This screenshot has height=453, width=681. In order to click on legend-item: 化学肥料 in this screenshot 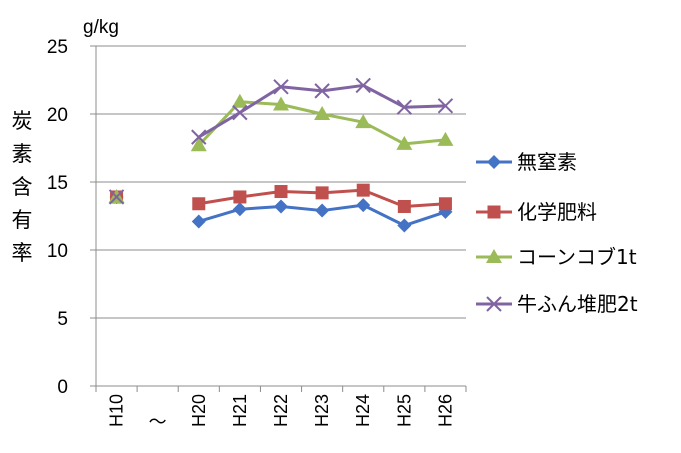, I will do `click(536, 212)`.